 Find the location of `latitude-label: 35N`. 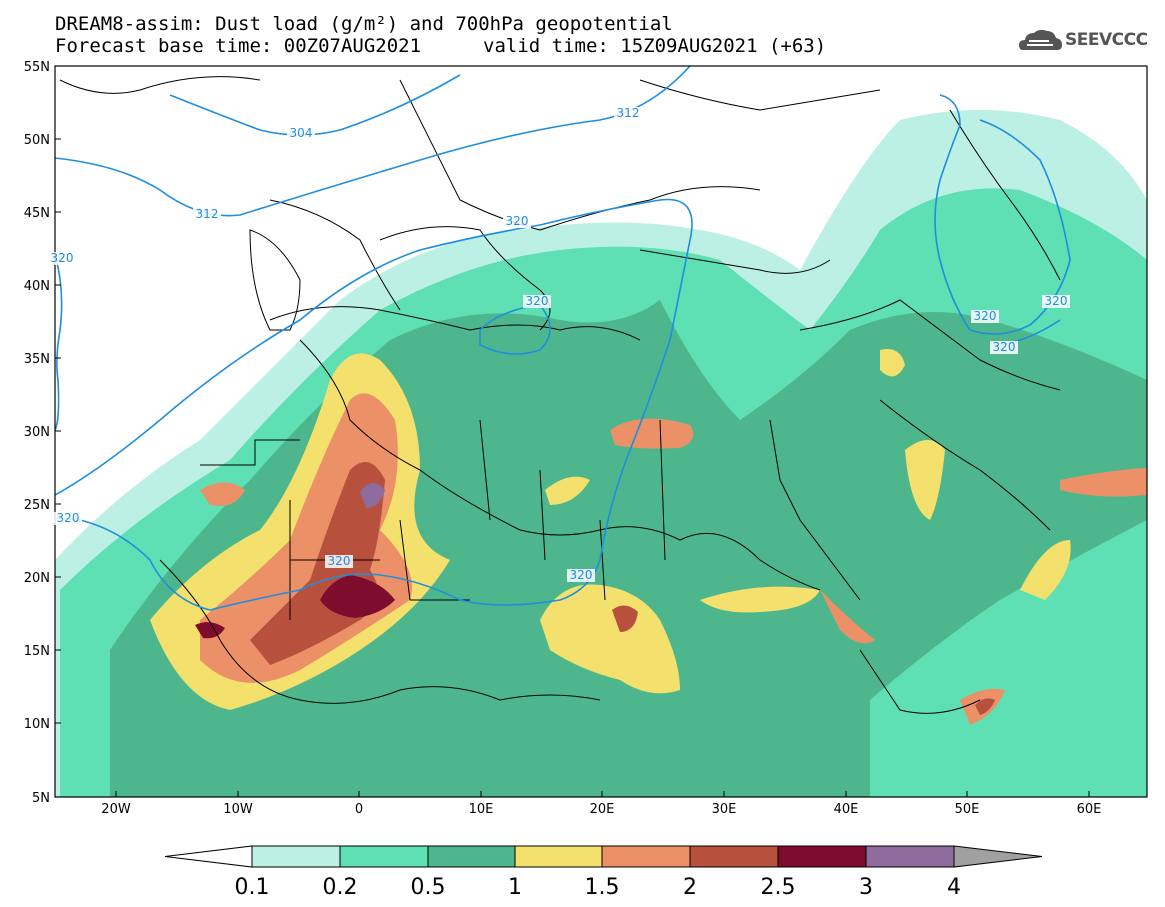

latitude-label: 35N is located at coordinates (37, 359).